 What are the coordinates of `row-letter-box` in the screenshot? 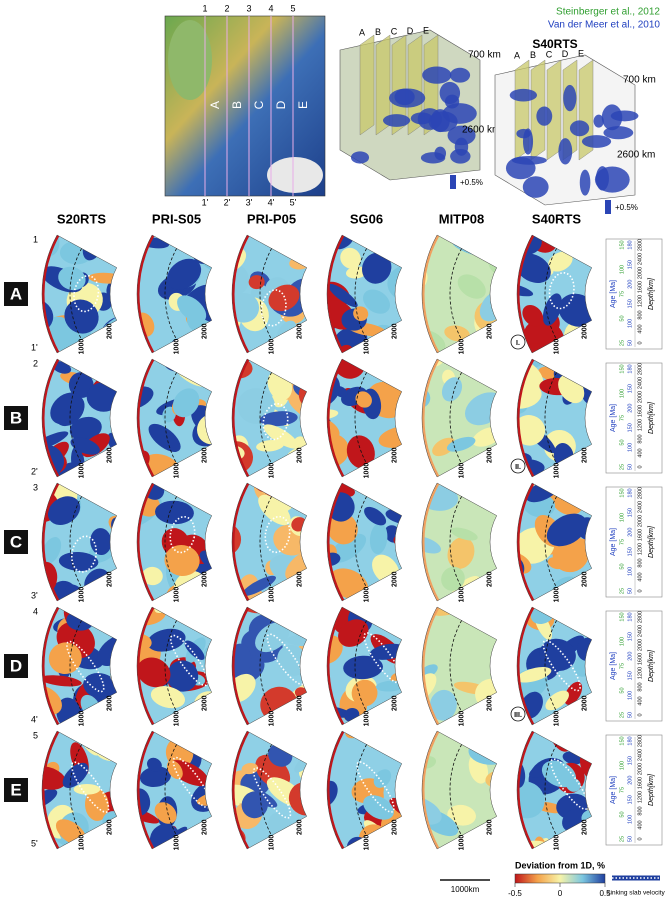 It's located at (16, 294).